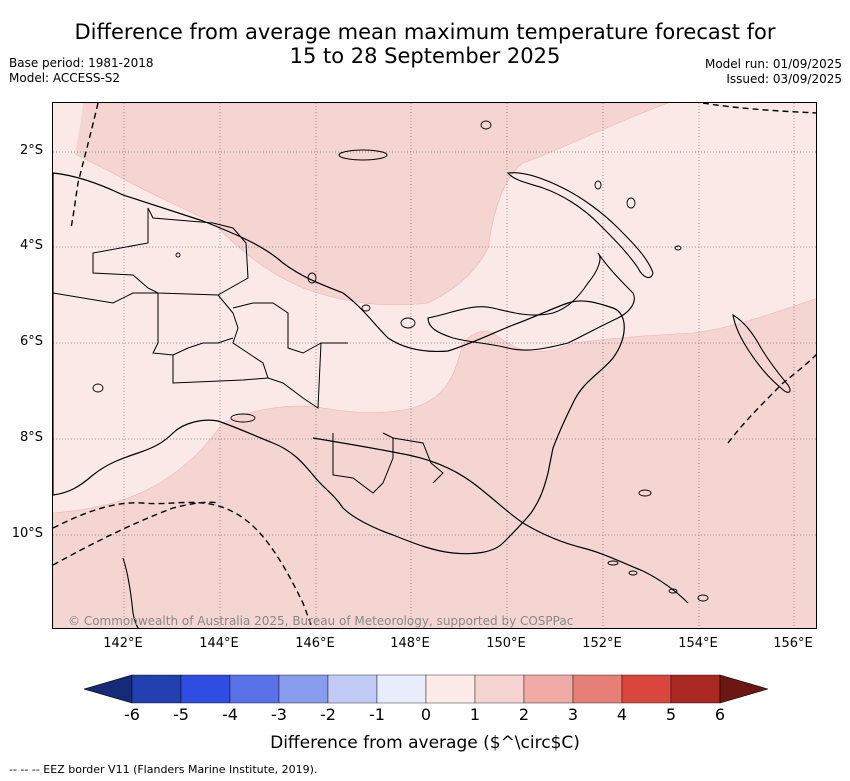 The image size is (850, 781). I want to click on colorbar-label: Difference from average ($^\circ$C), so click(425, 743).